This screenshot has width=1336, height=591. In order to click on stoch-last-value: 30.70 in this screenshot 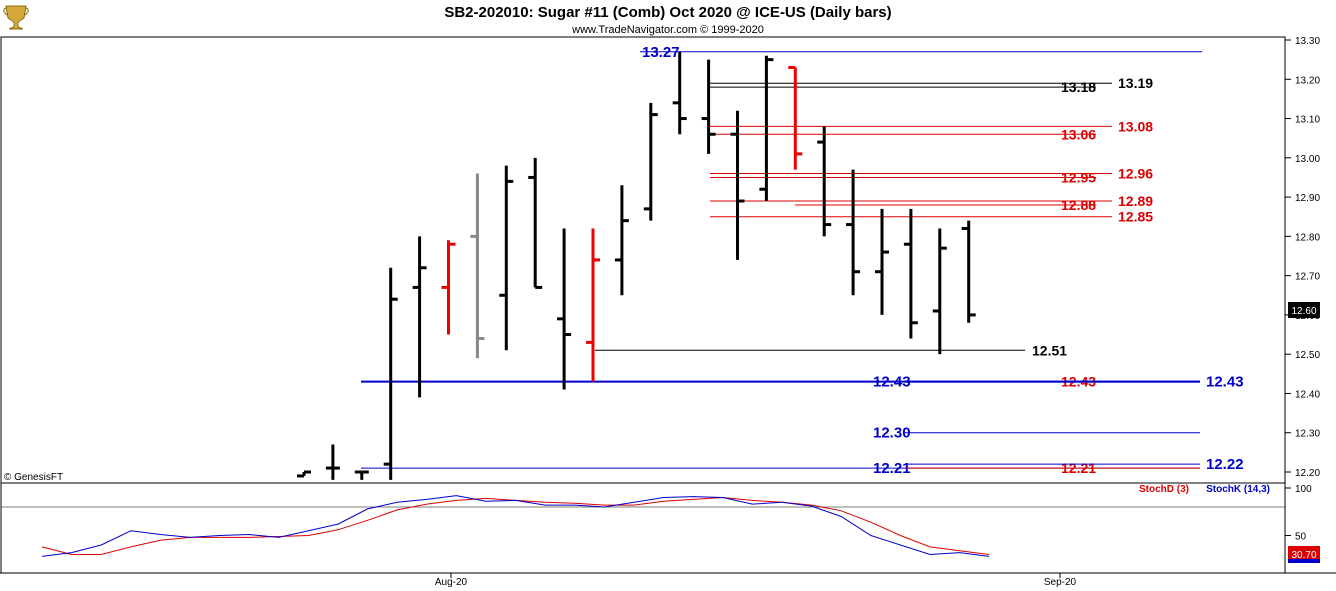, I will do `click(1303, 555)`.